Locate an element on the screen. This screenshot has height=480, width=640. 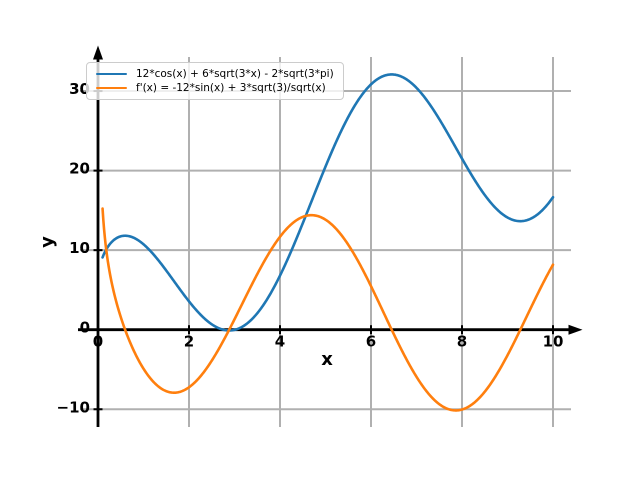
x-tick-label: 2 is located at coordinates (189, 342).